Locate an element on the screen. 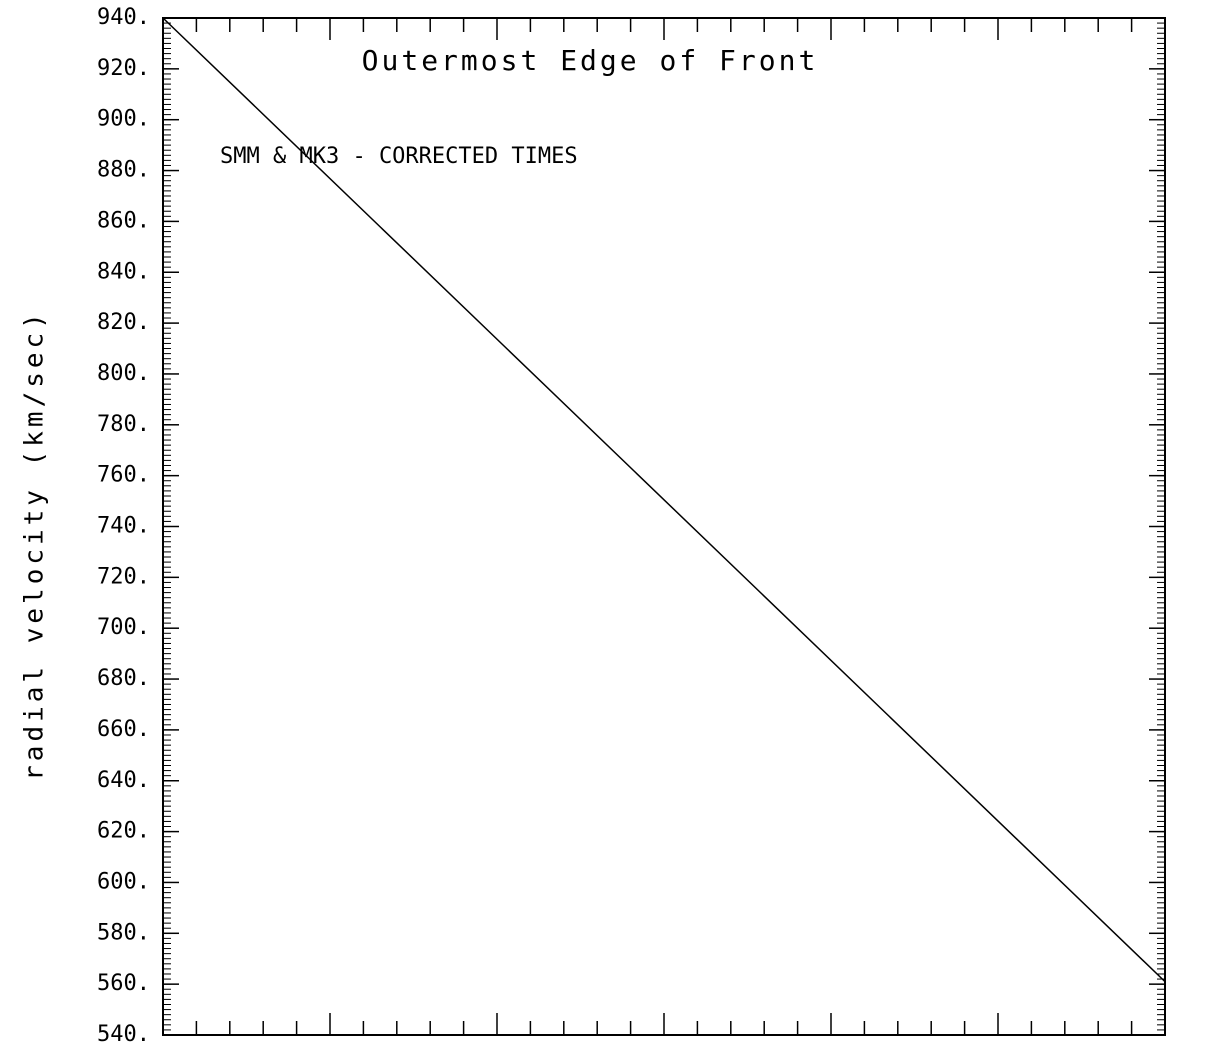 The width and height of the screenshot is (1223, 1055). y-tick-label: 940. is located at coordinates (123, 17).